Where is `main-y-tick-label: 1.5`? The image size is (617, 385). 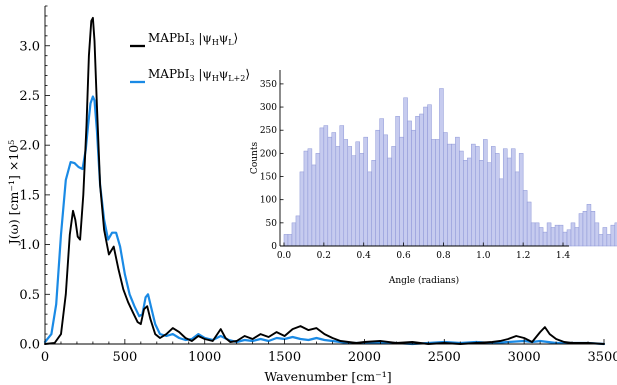
main-y-tick-label: 1.5 is located at coordinates (29, 195).